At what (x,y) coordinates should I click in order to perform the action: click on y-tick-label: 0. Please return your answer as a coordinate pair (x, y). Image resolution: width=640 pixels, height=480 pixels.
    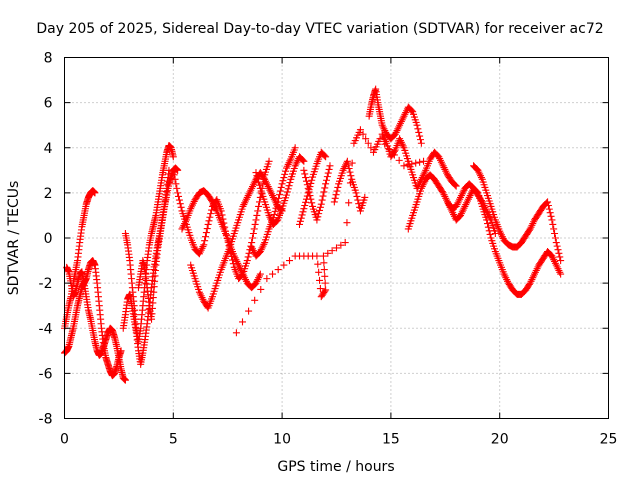
    Looking at the image, I should click on (48, 239).